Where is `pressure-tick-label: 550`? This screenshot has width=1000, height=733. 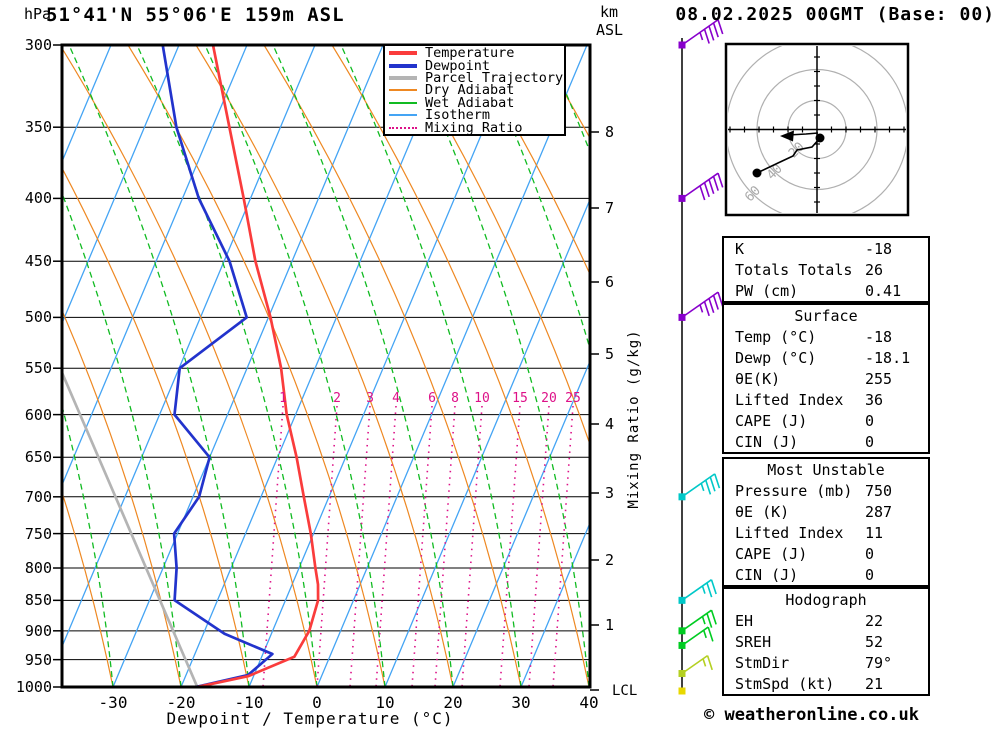 pressure-tick-label: 550 is located at coordinates (38, 368).